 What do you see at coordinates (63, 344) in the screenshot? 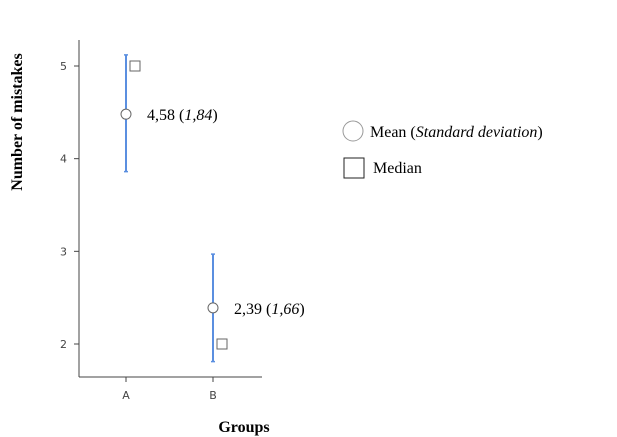
I see `y-tick-label: 2` at bounding box center [63, 344].